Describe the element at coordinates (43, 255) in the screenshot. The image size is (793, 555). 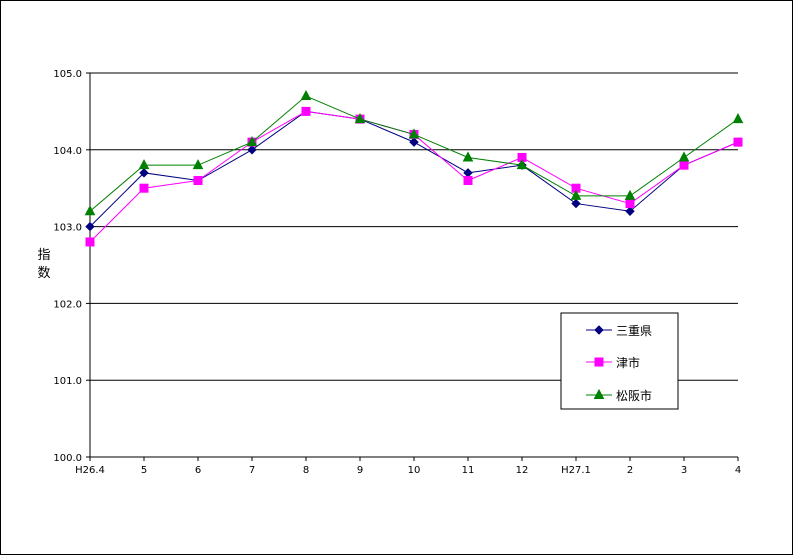
I see `y-axis-label-char: 指` at that location.